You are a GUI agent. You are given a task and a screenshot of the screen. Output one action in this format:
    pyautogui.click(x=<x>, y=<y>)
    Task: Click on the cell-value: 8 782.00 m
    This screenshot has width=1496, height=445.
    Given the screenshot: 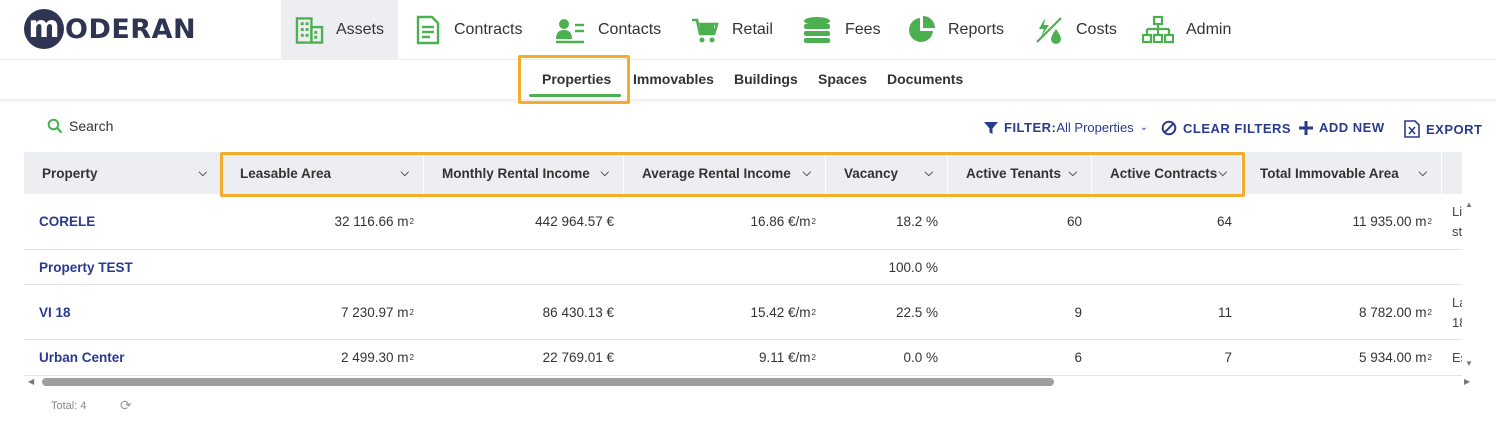 What is the action you would take?
    pyautogui.click(x=1393, y=312)
    